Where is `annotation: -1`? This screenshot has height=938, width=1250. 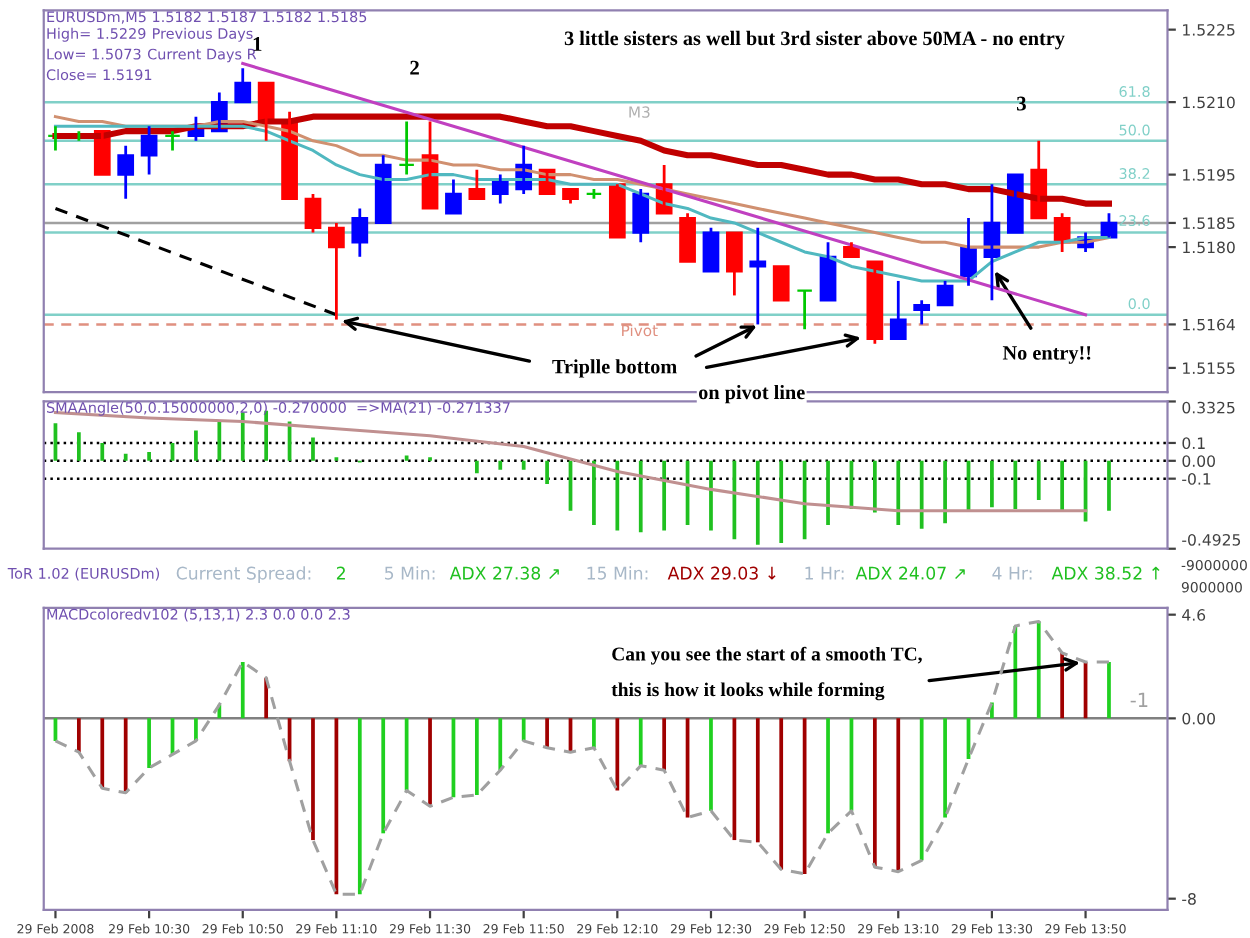
annotation: -1 is located at coordinates (1139, 699).